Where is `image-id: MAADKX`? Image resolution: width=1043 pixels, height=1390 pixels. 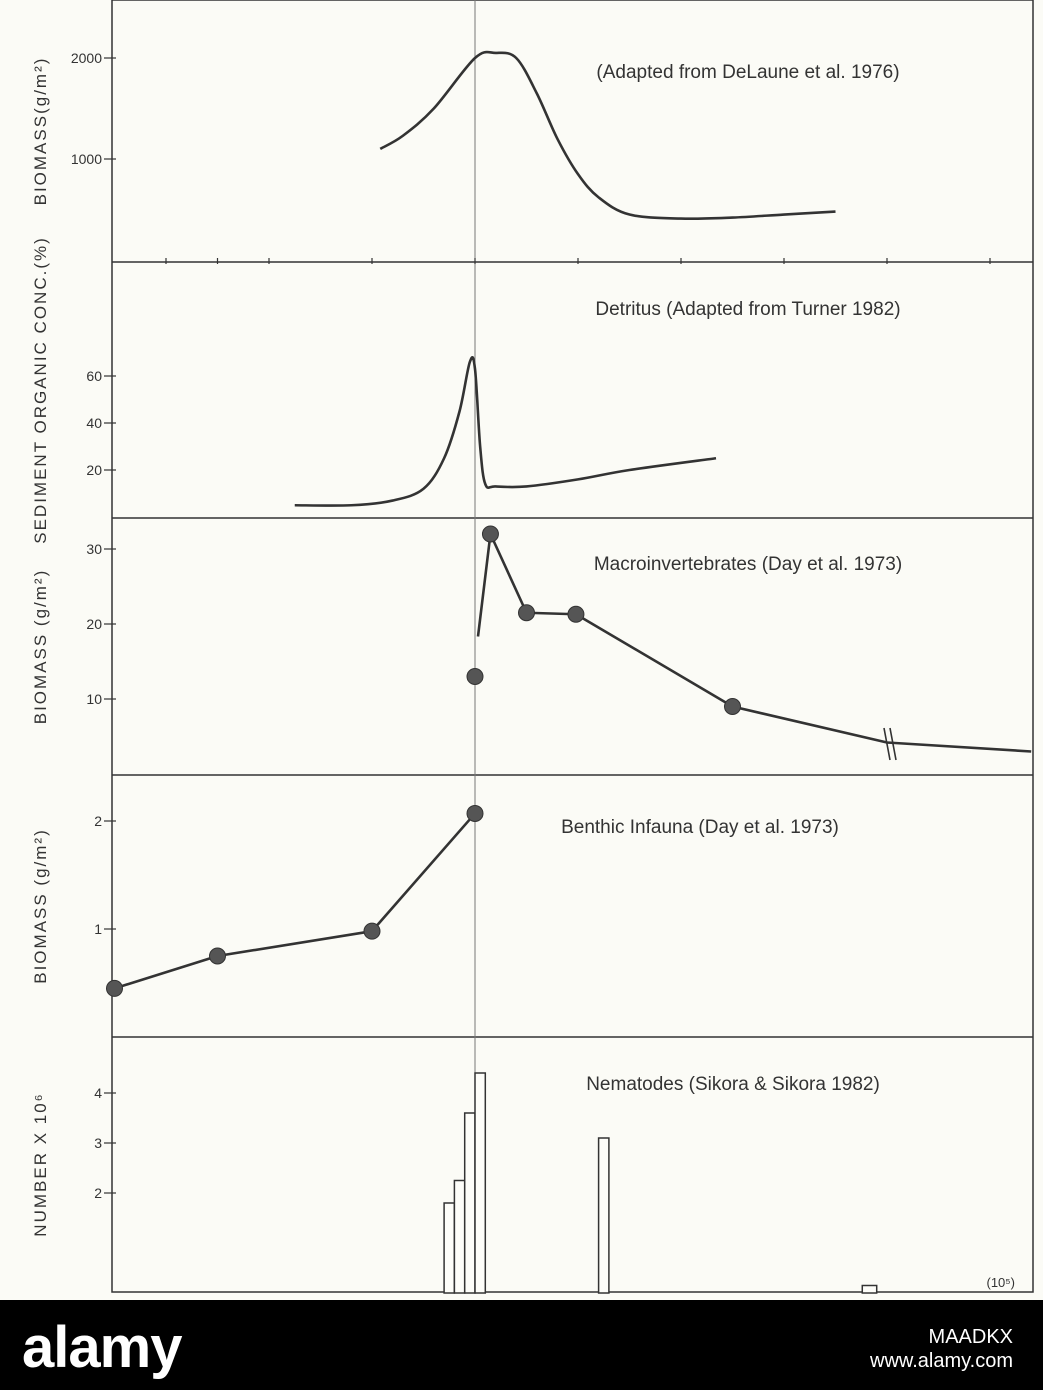
image-id: MAADKX is located at coordinates (970, 1337).